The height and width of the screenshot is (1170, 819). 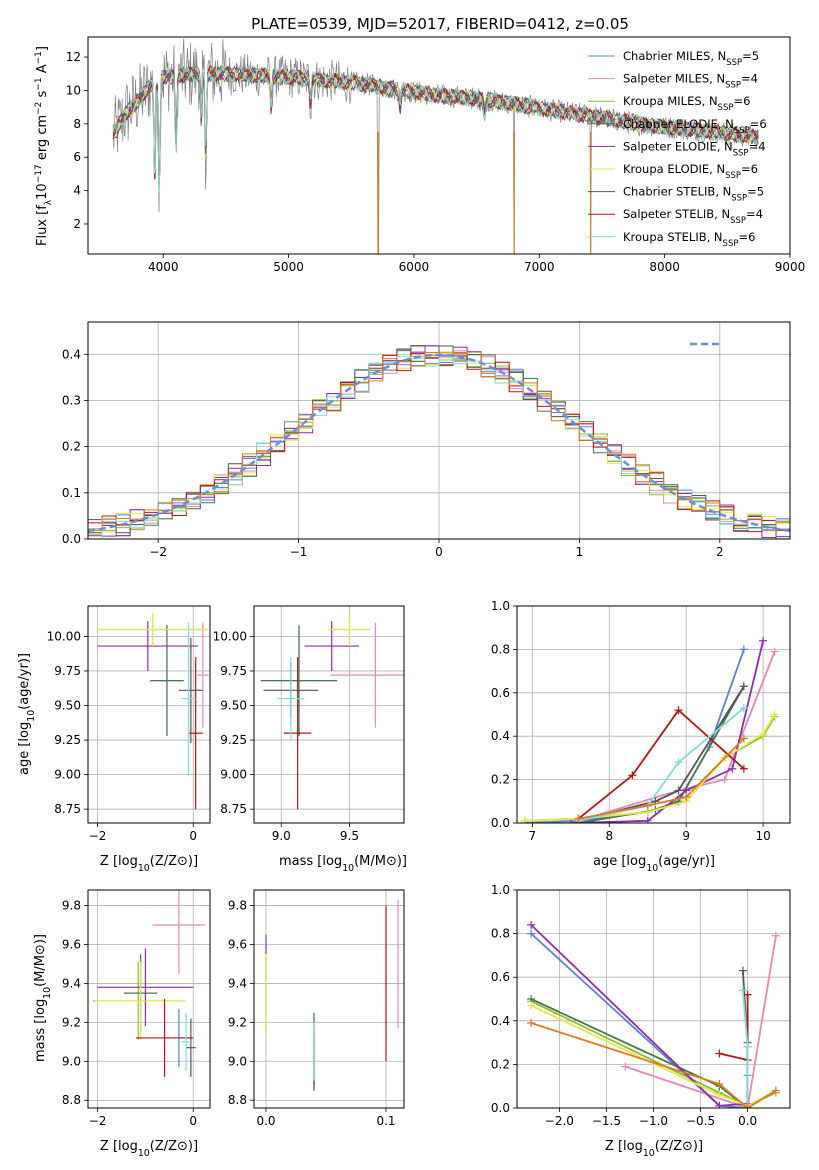 I want to click on x-tick-label: 8, so click(x=609, y=836).